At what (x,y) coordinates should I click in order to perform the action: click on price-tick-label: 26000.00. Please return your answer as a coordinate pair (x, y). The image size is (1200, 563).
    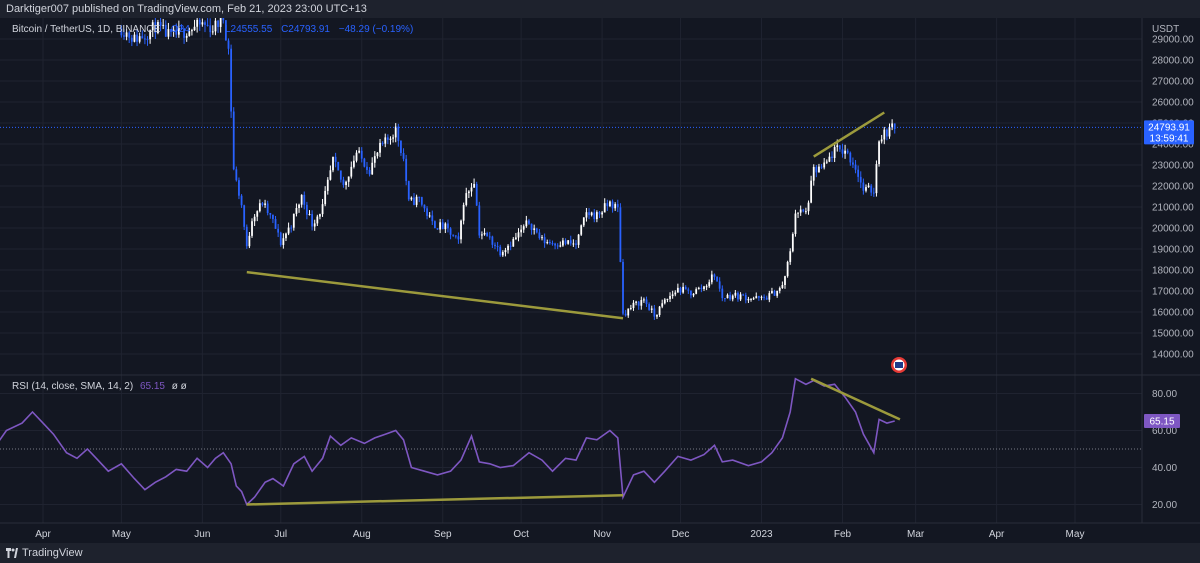
    Looking at the image, I should click on (1173, 103).